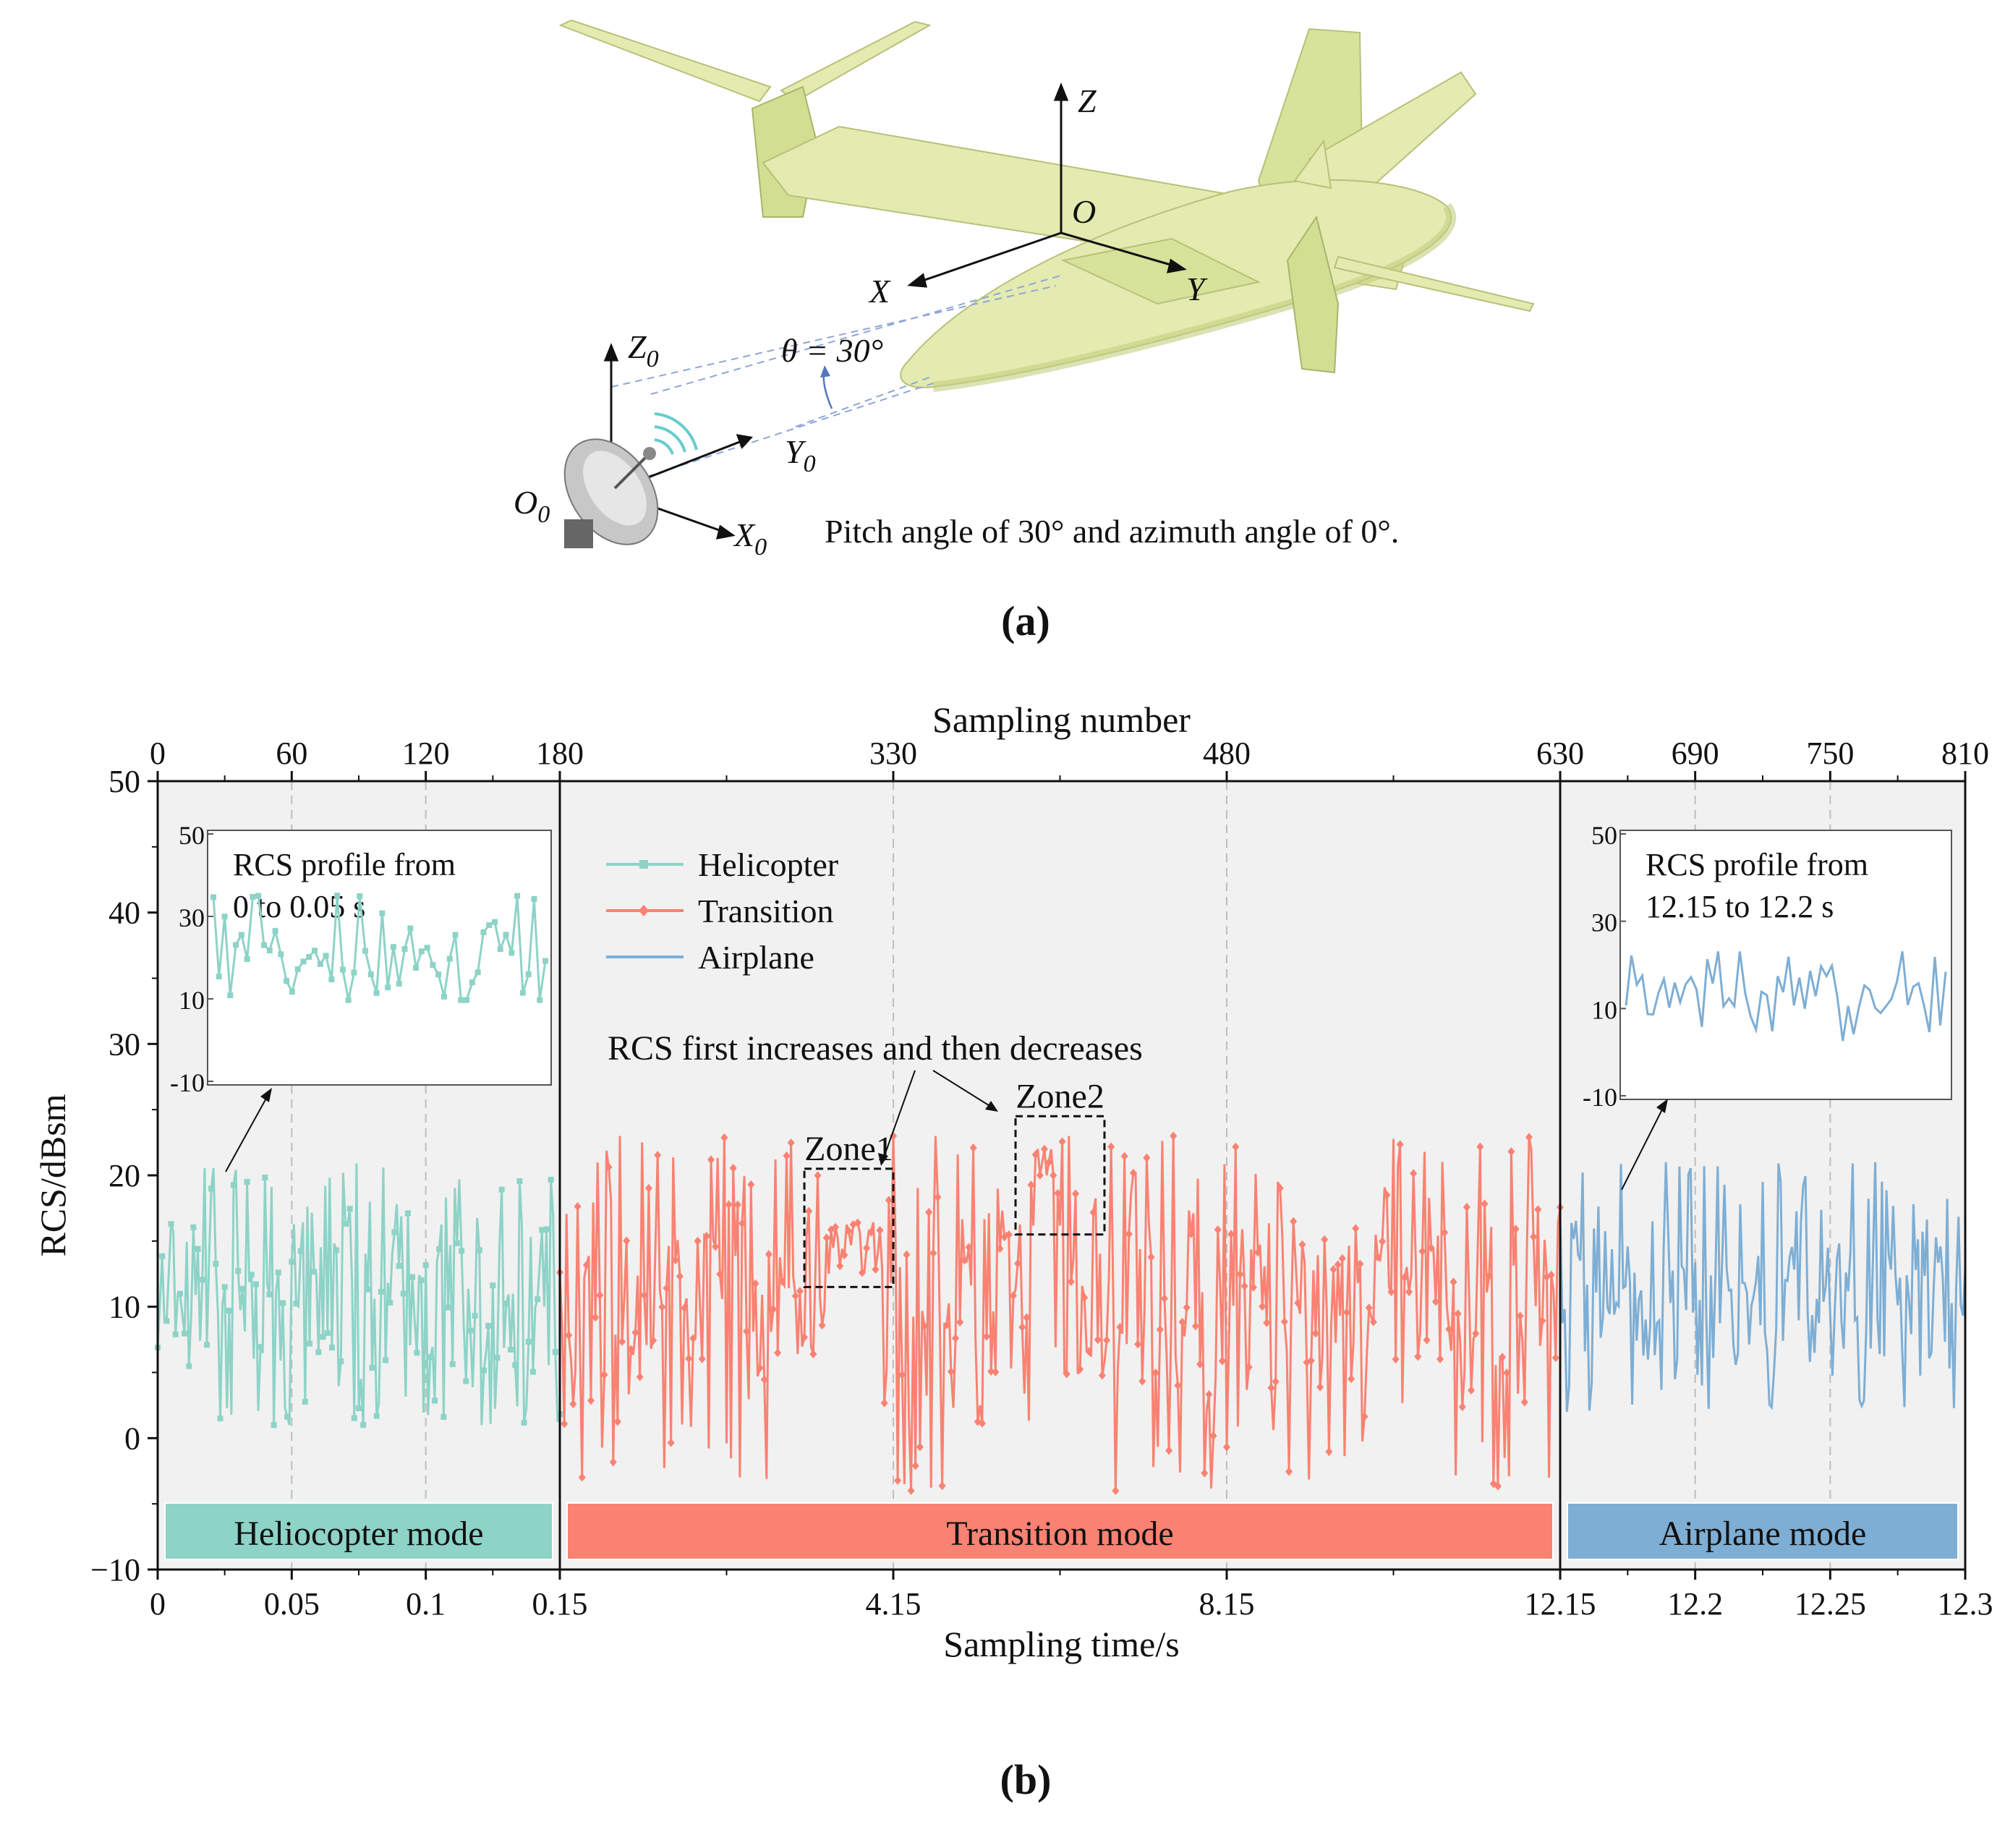 The width and height of the screenshot is (2005, 1848). What do you see at coordinates (246, 1133) in the screenshot?
I see `inset-arrow` at bounding box center [246, 1133].